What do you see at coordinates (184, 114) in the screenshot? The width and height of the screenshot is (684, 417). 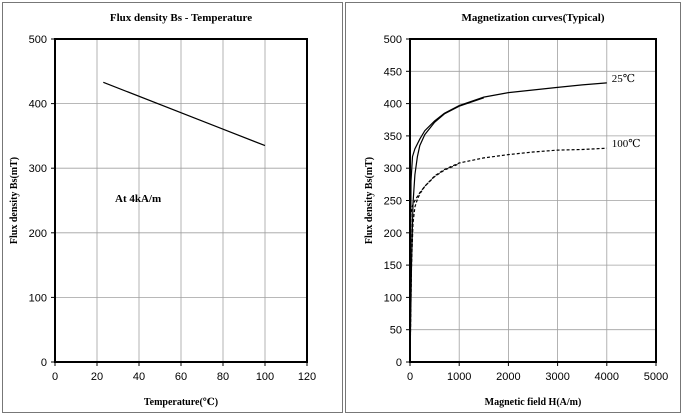 I see `series-line-bs` at bounding box center [184, 114].